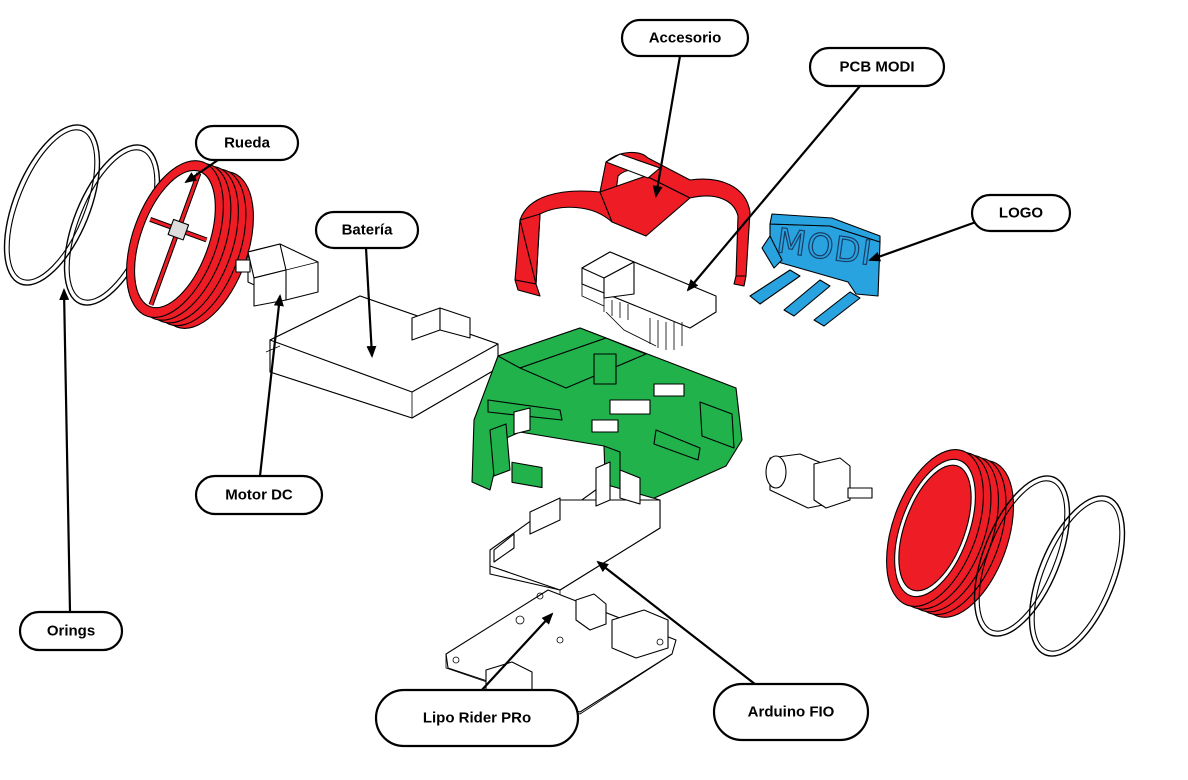 The image size is (1188, 780). What do you see at coordinates (922, 241) in the screenshot?
I see `logo-arrow` at bounding box center [922, 241].